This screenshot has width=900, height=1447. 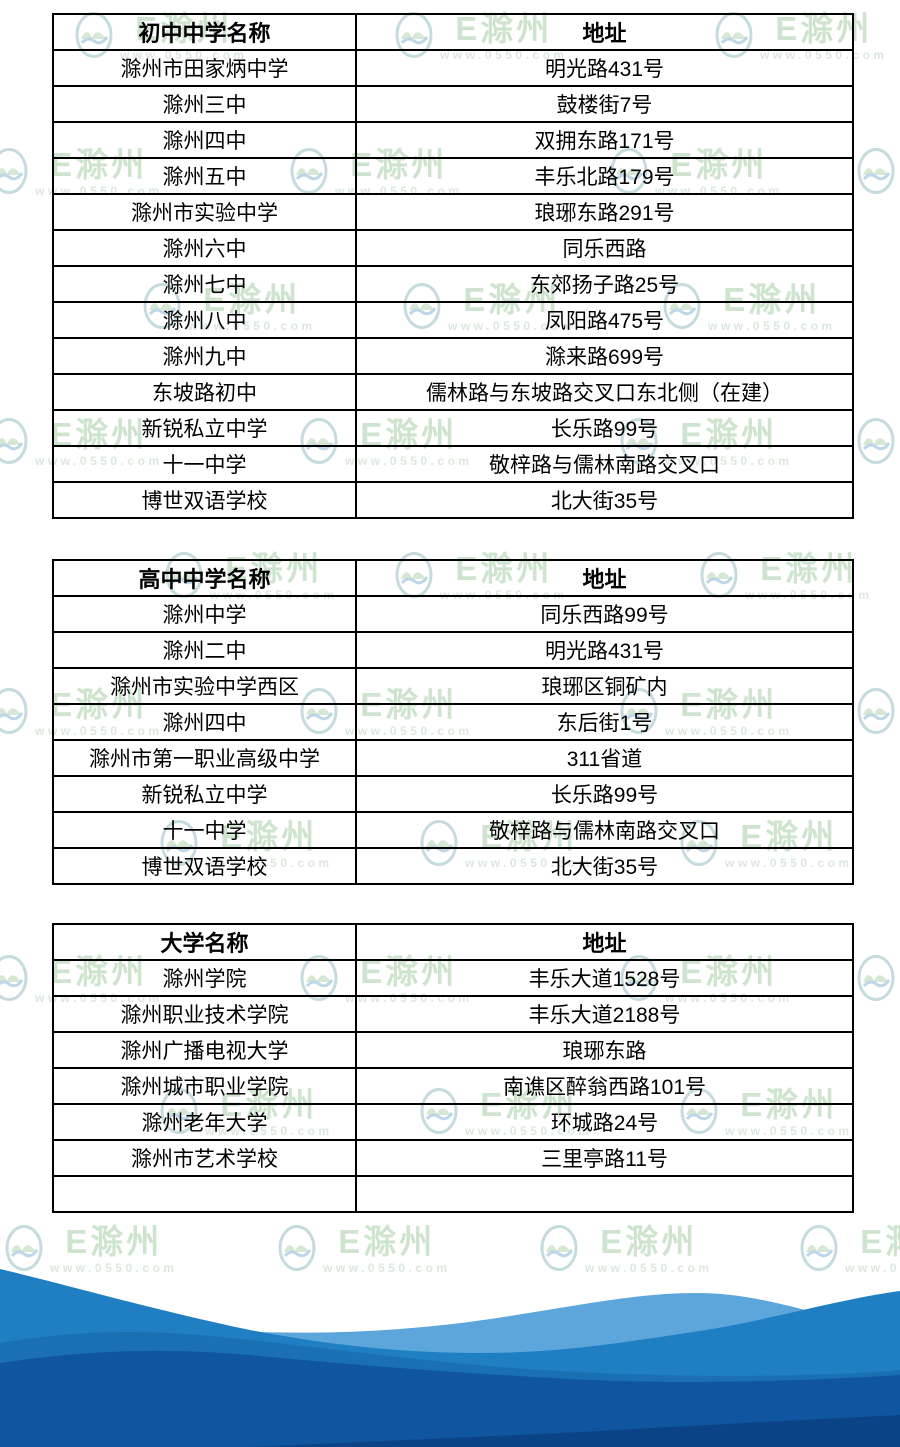 I want to click on table-row: 滁州市实验中学 琅琊东路291号, so click(x=453, y=212).